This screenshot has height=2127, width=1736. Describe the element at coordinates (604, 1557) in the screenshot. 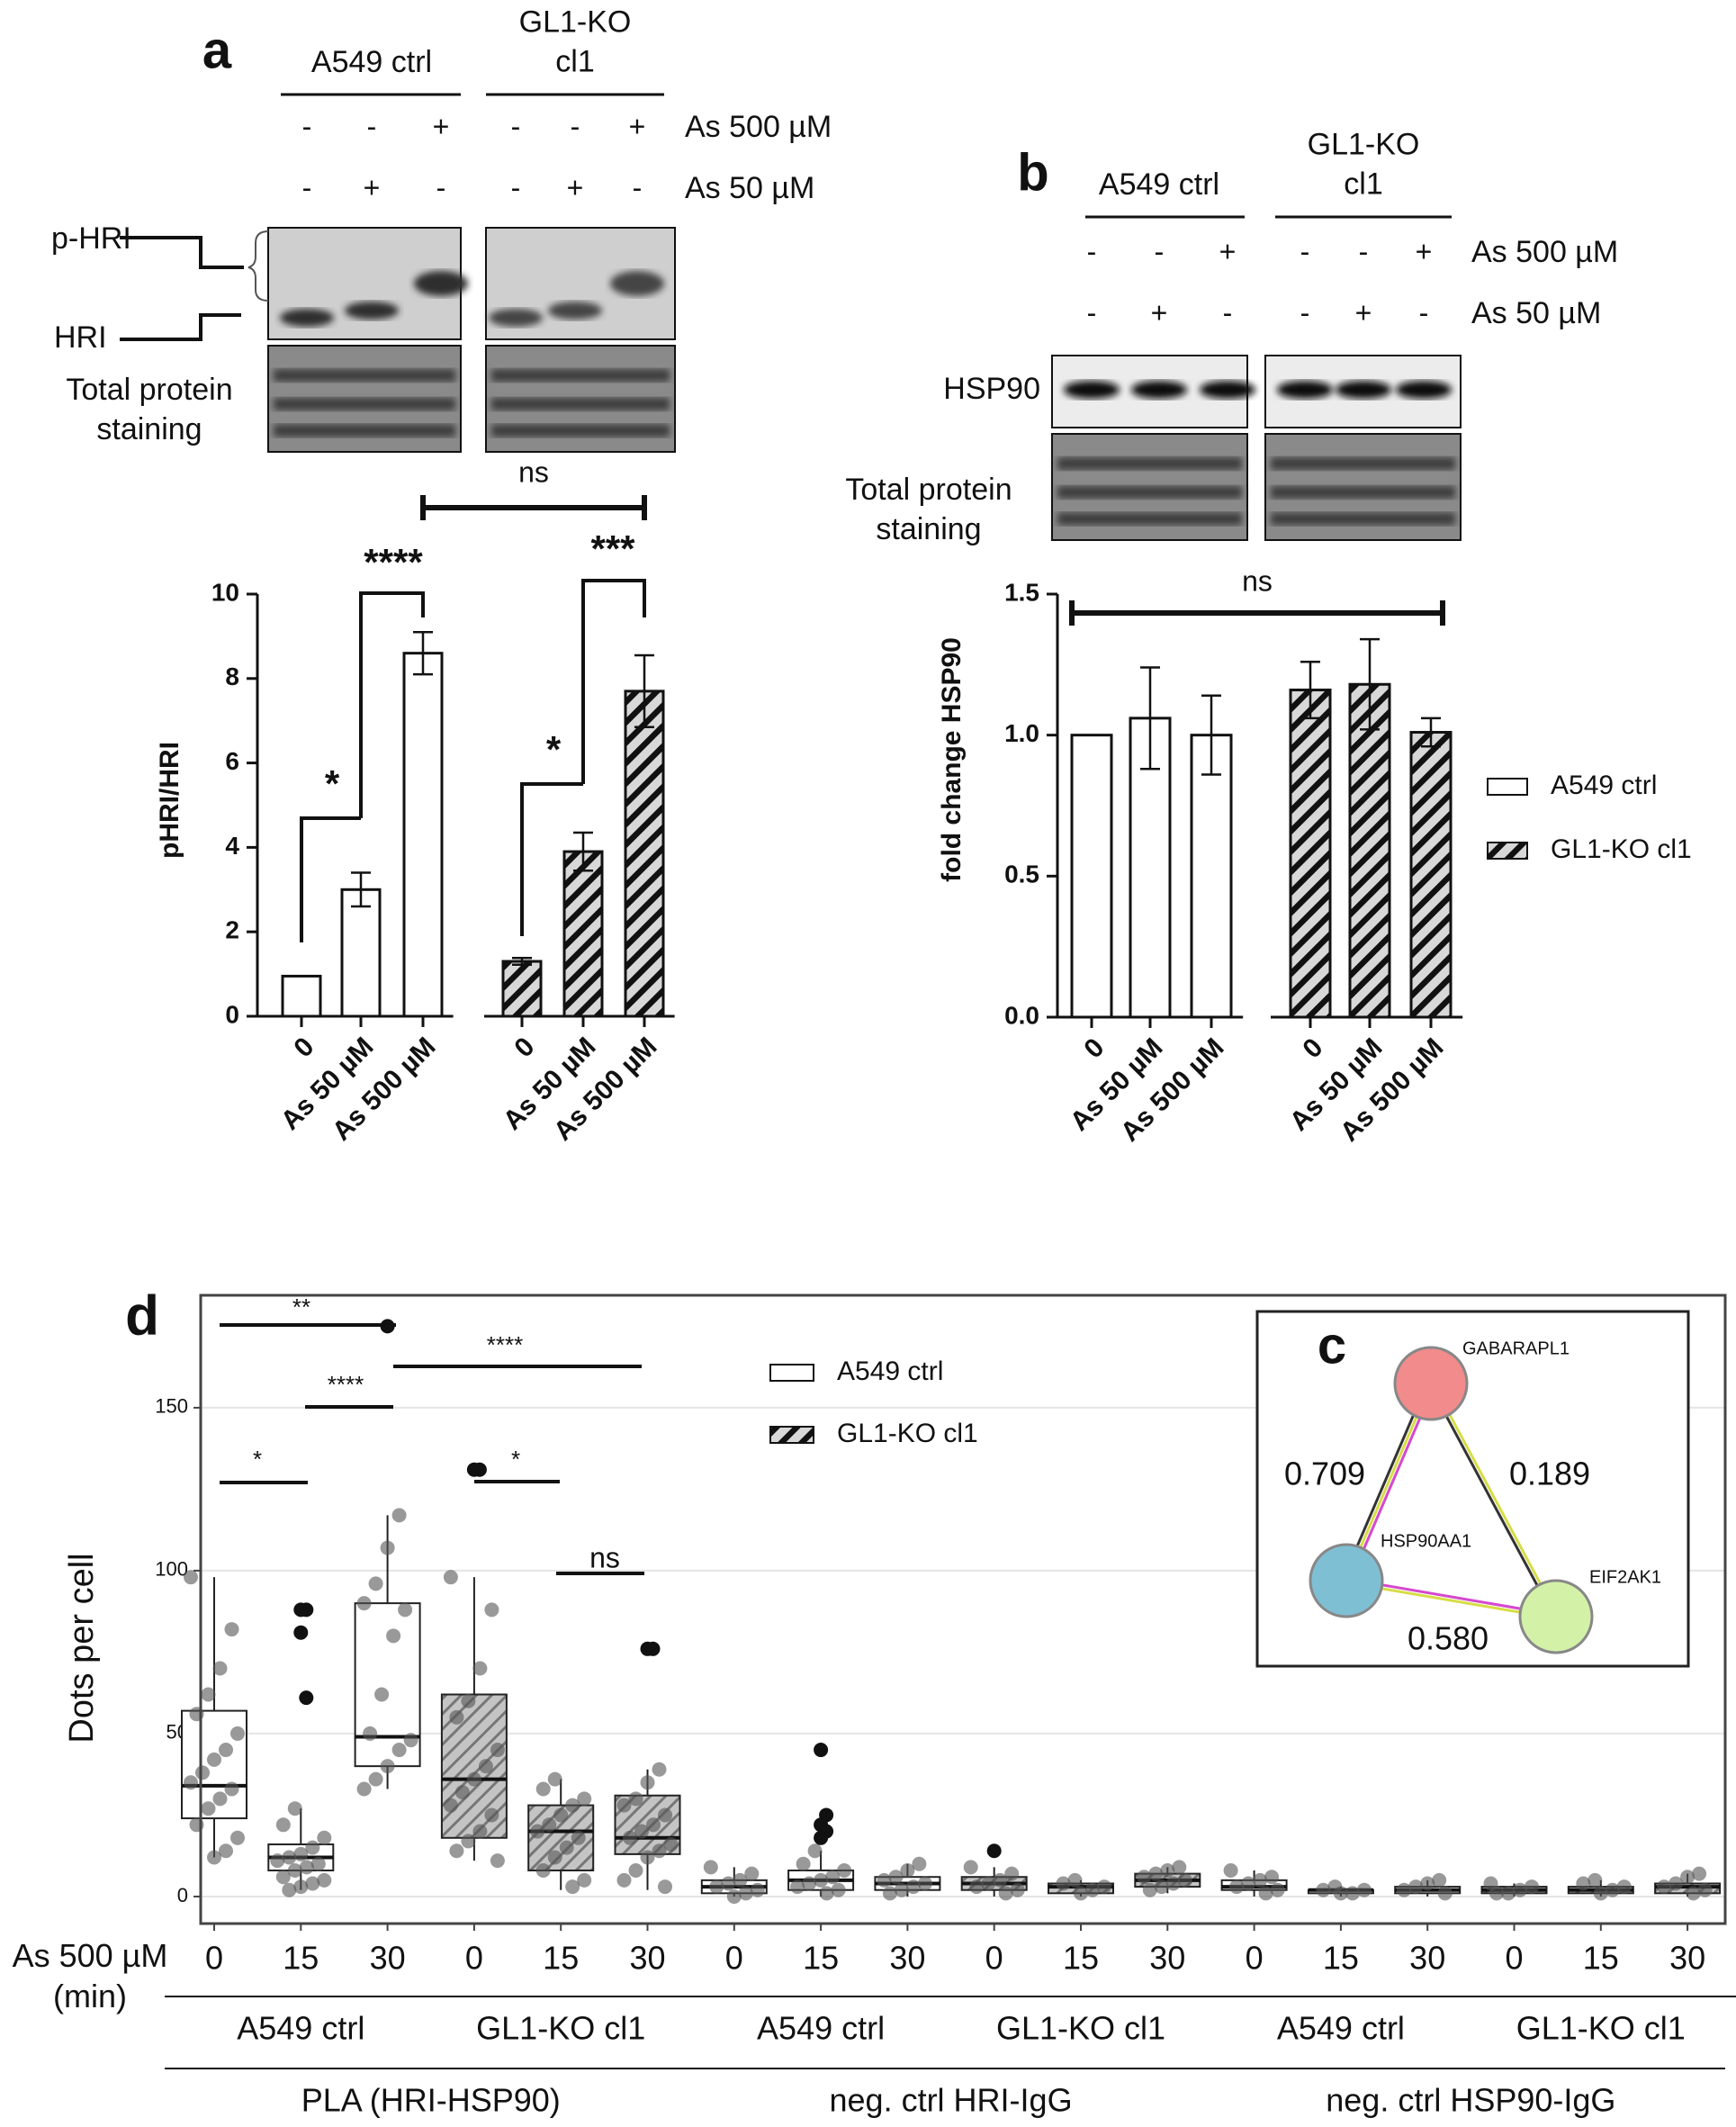

I see `significance-label: ns` at that location.